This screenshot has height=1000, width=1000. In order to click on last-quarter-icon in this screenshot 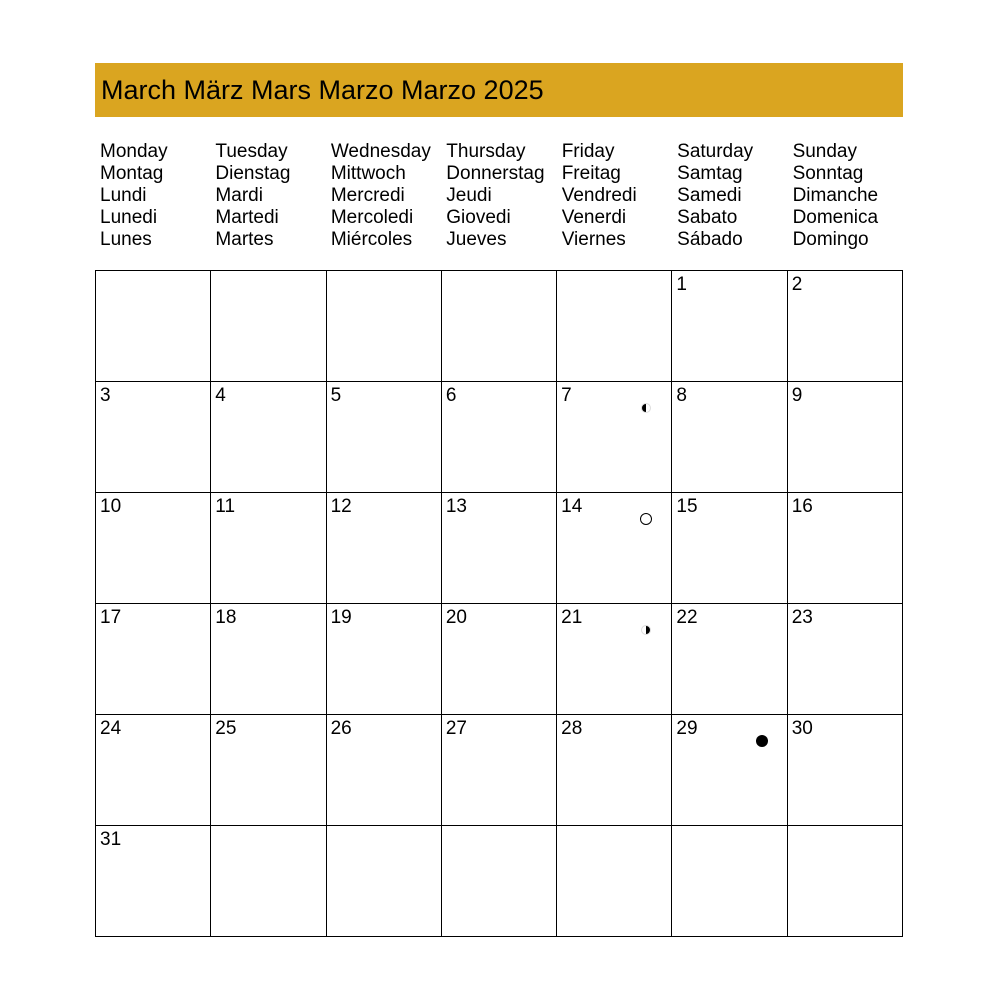, I will do `click(646, 630)`.